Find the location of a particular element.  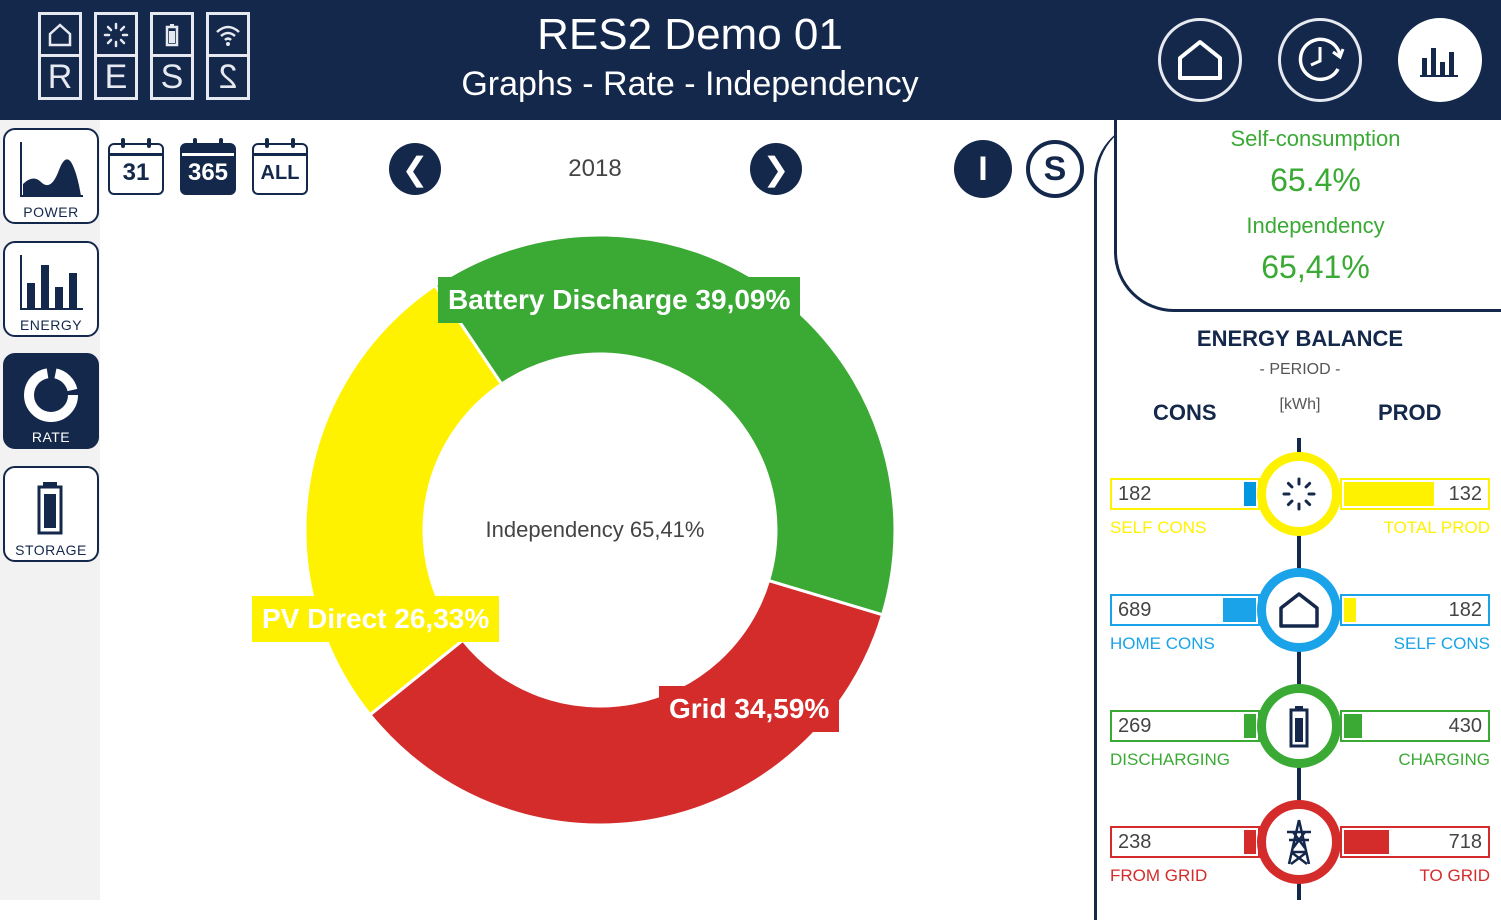

battery-node is located at coordinates (1299, 726).